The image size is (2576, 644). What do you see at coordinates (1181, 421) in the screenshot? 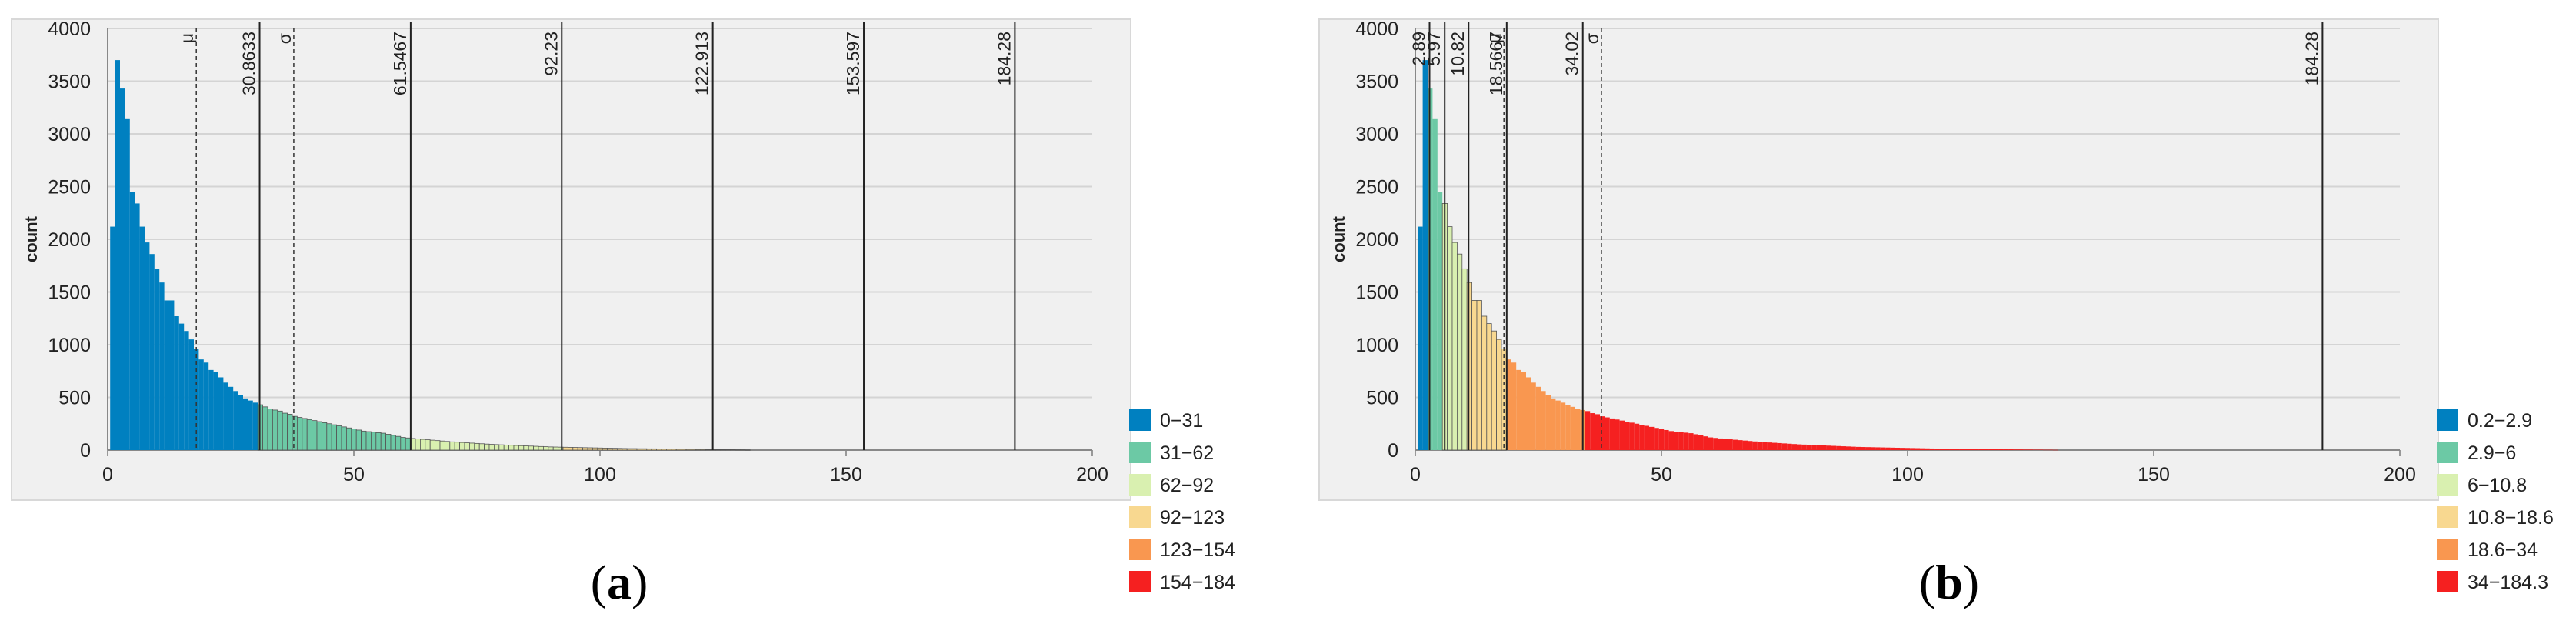
I see `legend-label: 0−31` at bounding box center [1181, 421].